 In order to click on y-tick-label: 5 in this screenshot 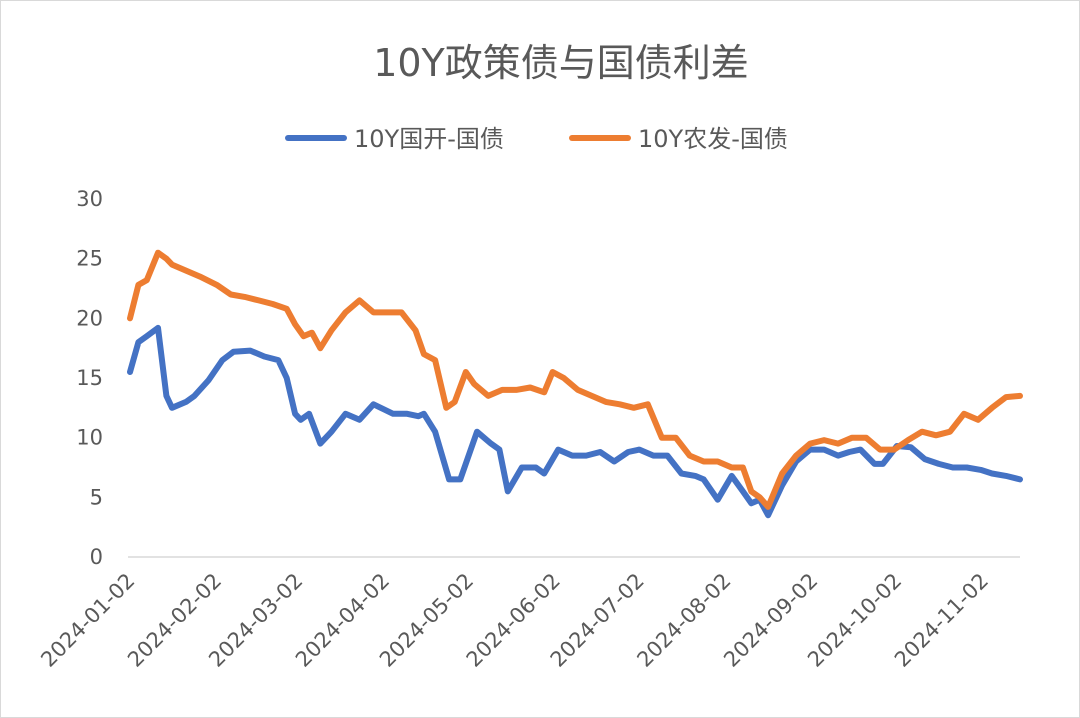, I will do `click(96, 497)`.